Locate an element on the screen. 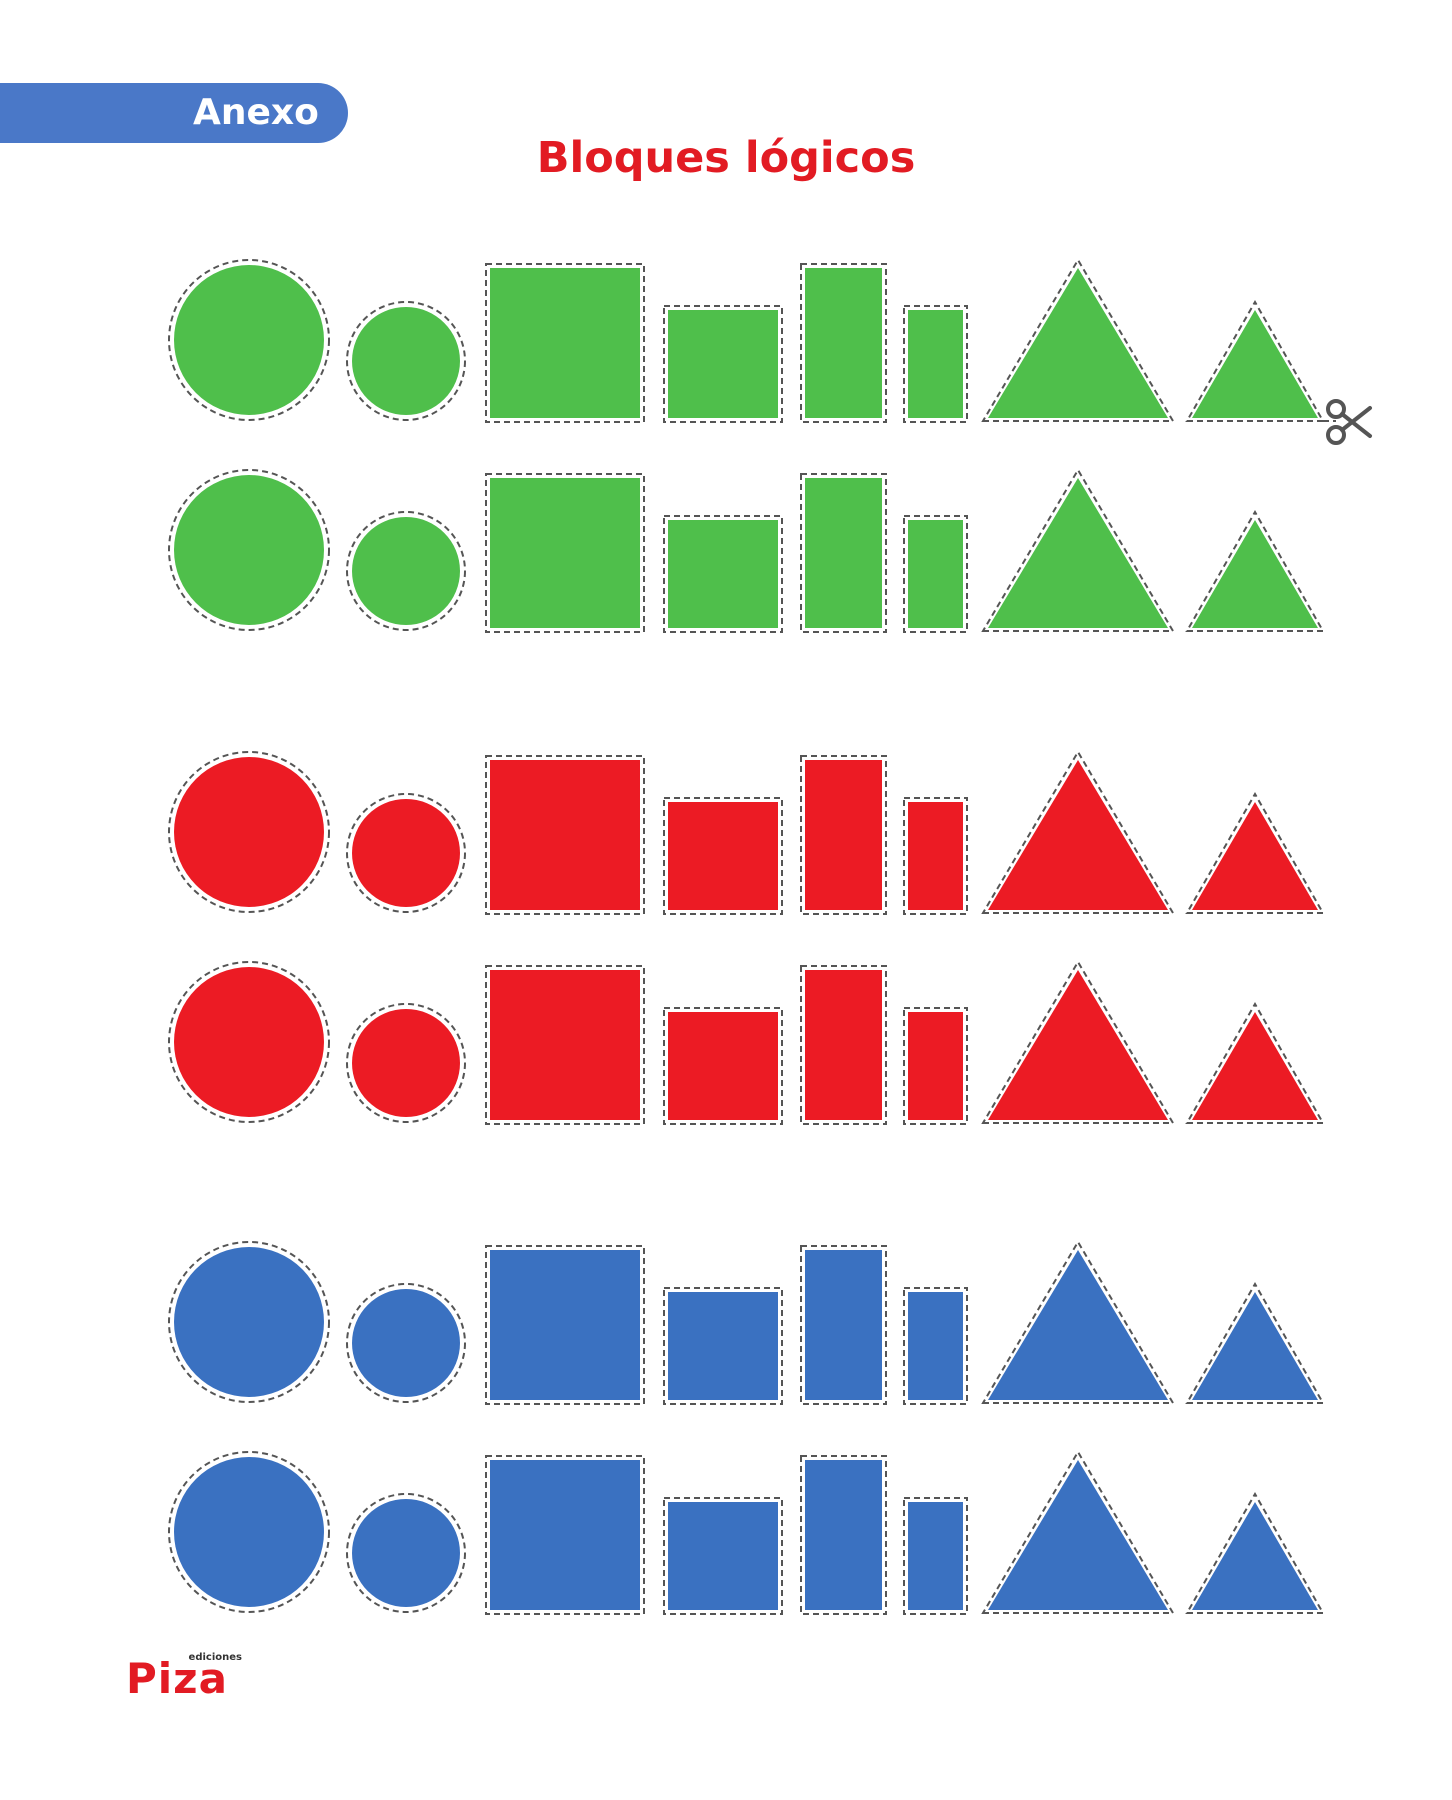 This screenshot has height=1800, width=1452. logo-ediciones: ediciones is located at coordinates (215, 1657).